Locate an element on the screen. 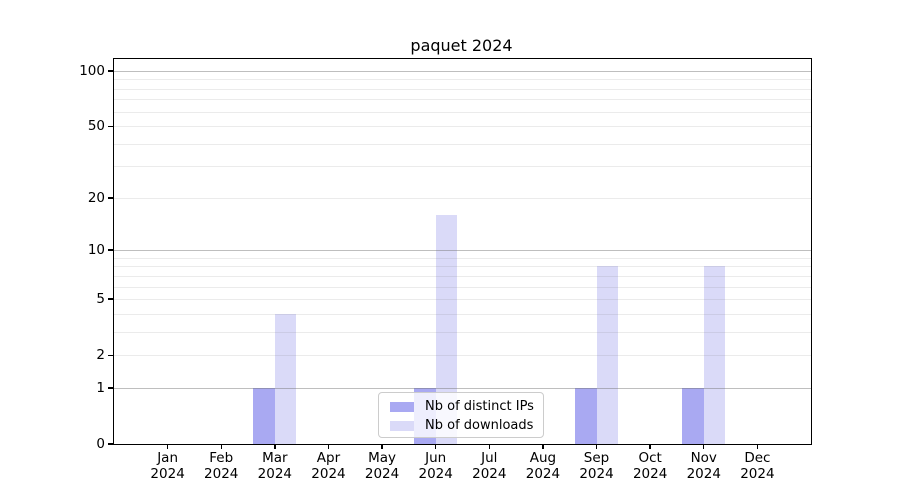 The height and width of the screenshot is (500, 900). x-tick-mark-apr is located at coordinates (328, 446).